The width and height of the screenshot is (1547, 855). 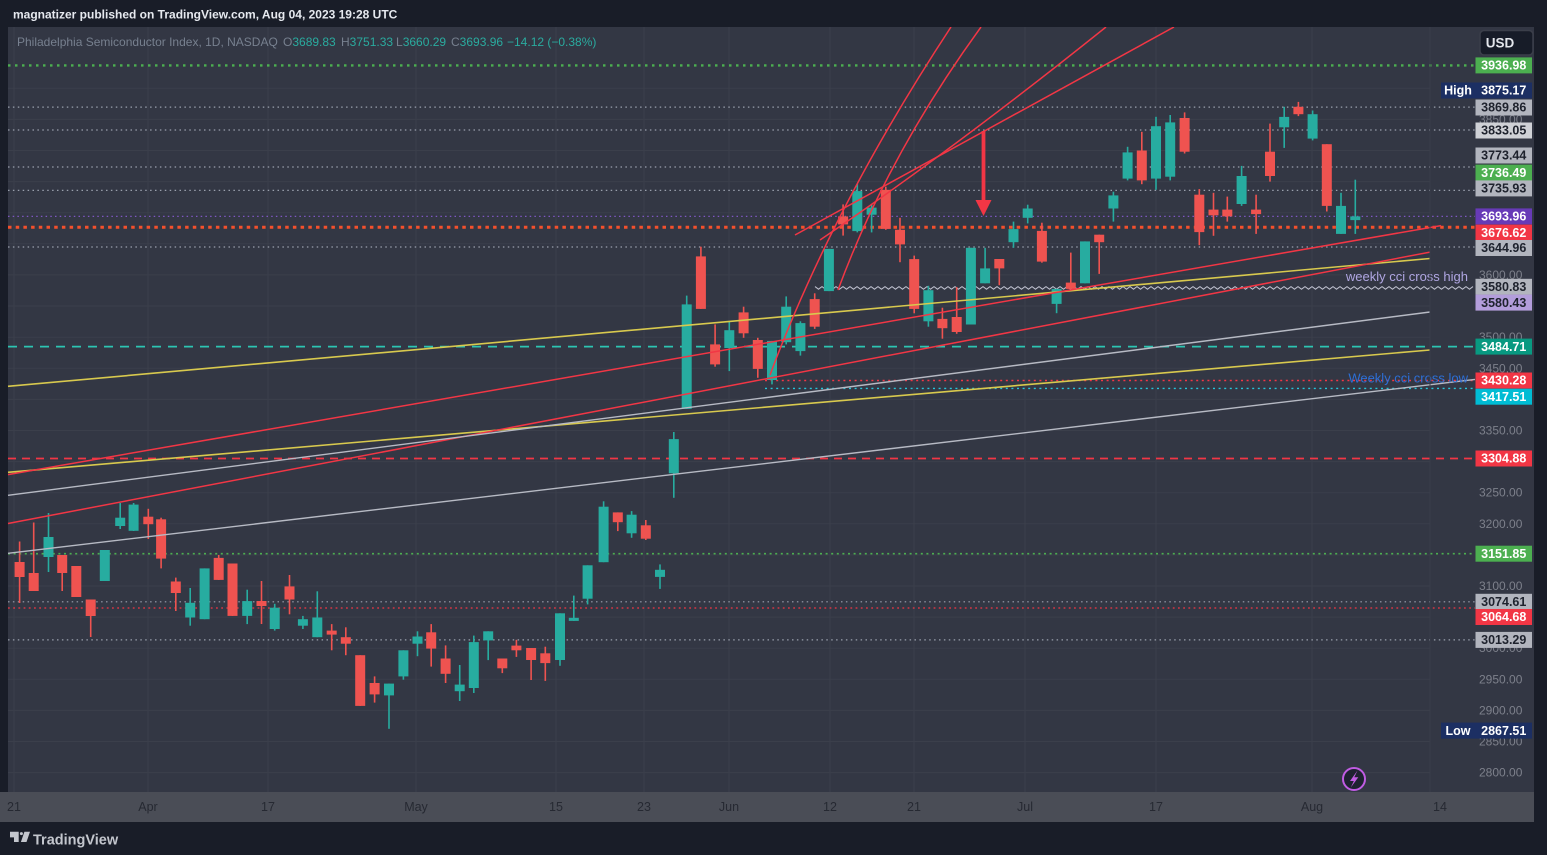 I want to click on svg-text: 3430.28, so click(x=1503, y=381).